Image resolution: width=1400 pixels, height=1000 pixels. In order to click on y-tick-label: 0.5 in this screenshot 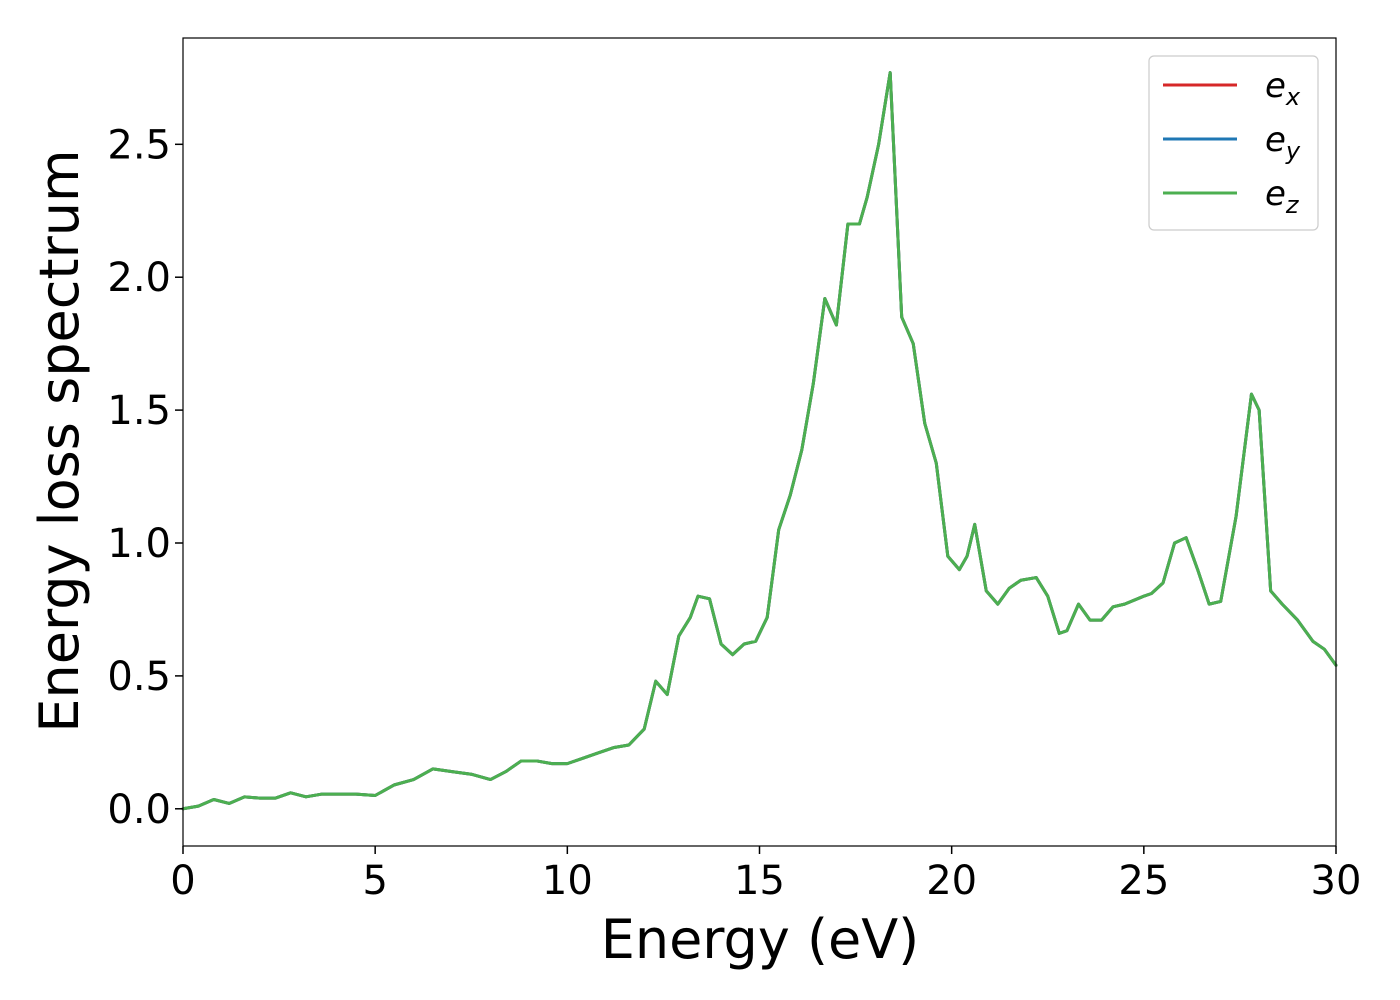, I will do `click(139, 677)`.